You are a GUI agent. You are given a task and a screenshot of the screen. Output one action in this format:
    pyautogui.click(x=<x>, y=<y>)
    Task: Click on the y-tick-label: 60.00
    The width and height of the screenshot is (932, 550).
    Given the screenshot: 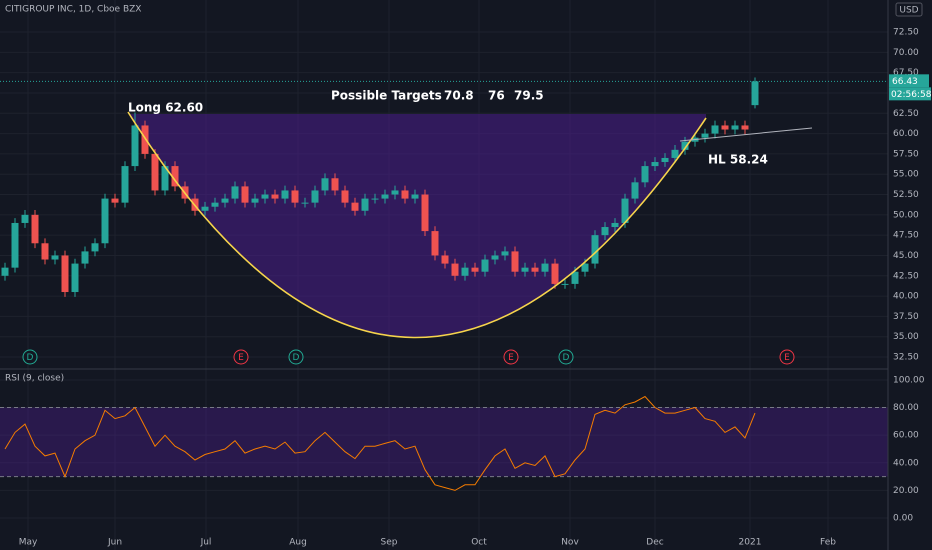 What is the action you would take?
    pyautogui.click(x=906, y=134)
    